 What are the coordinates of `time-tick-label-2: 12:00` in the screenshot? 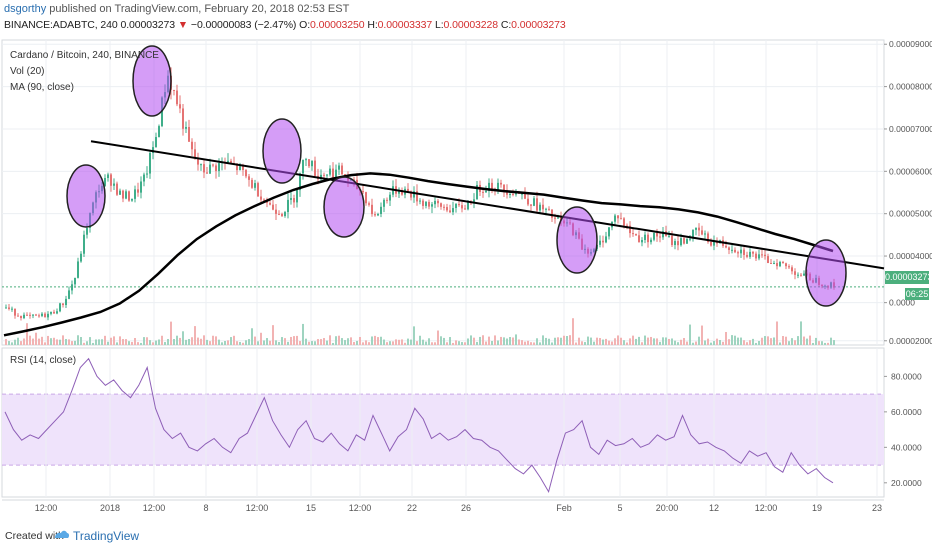 It's located at (154, 508).